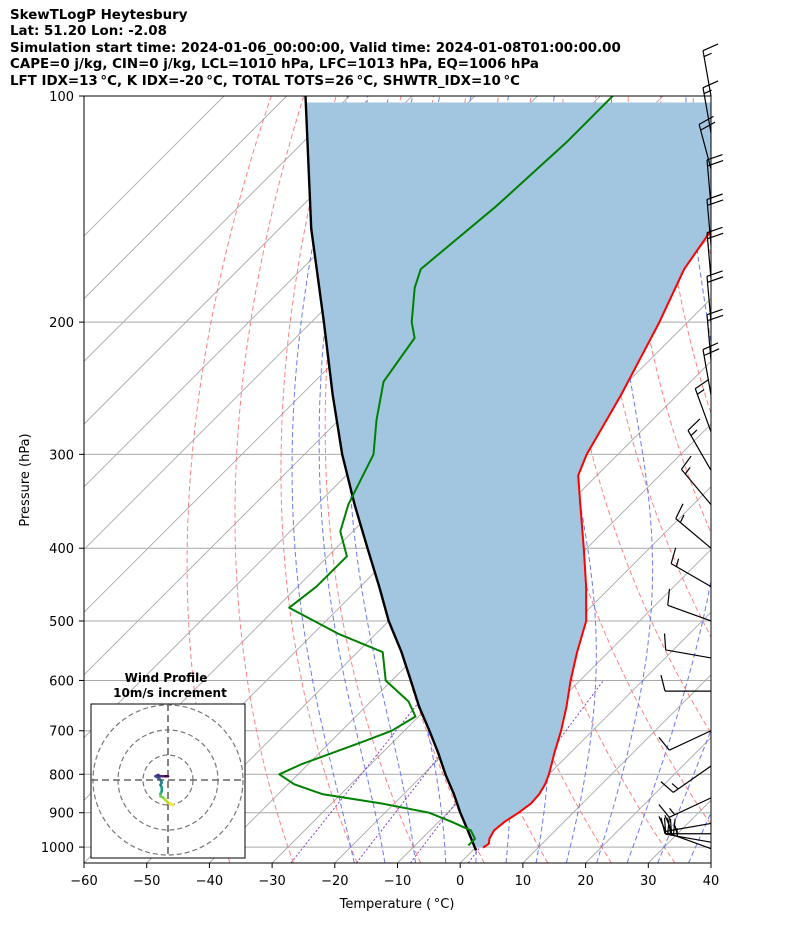 This screenshot has width=794, height=937. I want to click on wind-barbs, so click(691, 446).